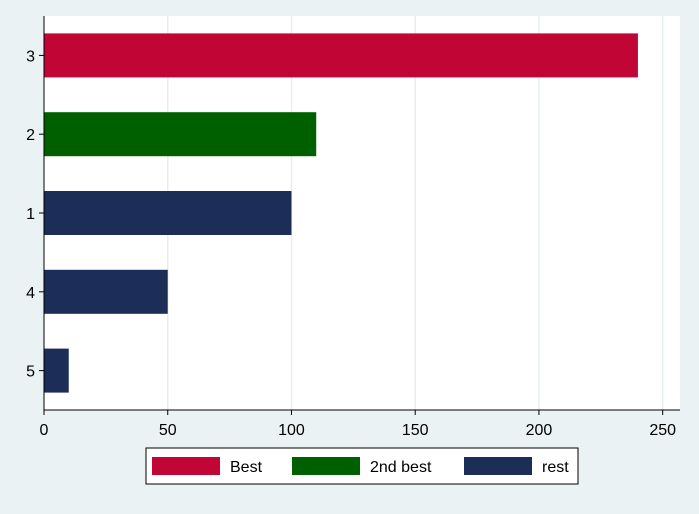 The width and height of the screenshot is (699, 514). Describe the element at coordinates (555, 467) in the screenshot. I see `legend-label: rest` at that location.